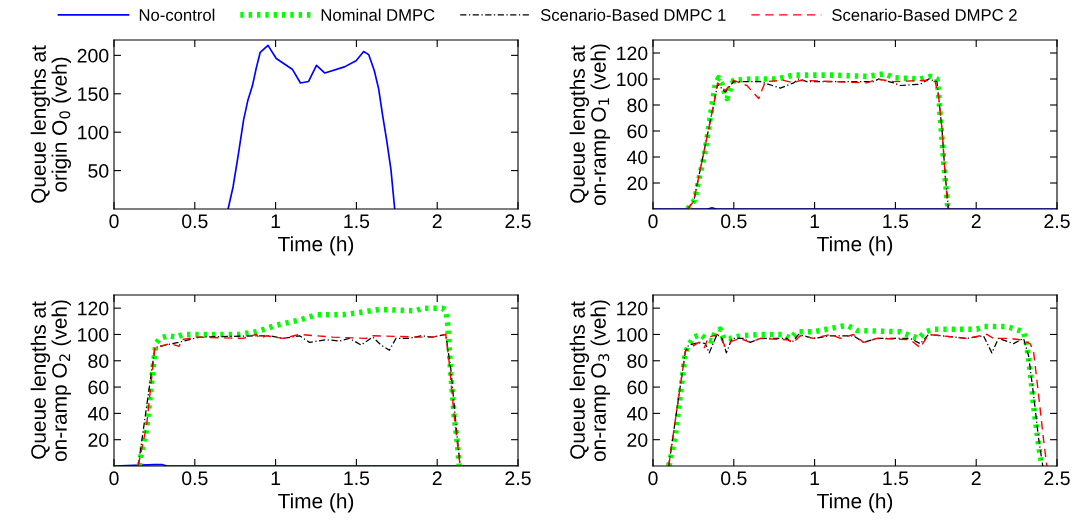 The height and width of the screenshot is (529, 1076). What do you see at coordinates (924, 14) in the screenshot?
I see `legend-label: Scenario-Based DMPC 2` at bounding box center [924, 14].